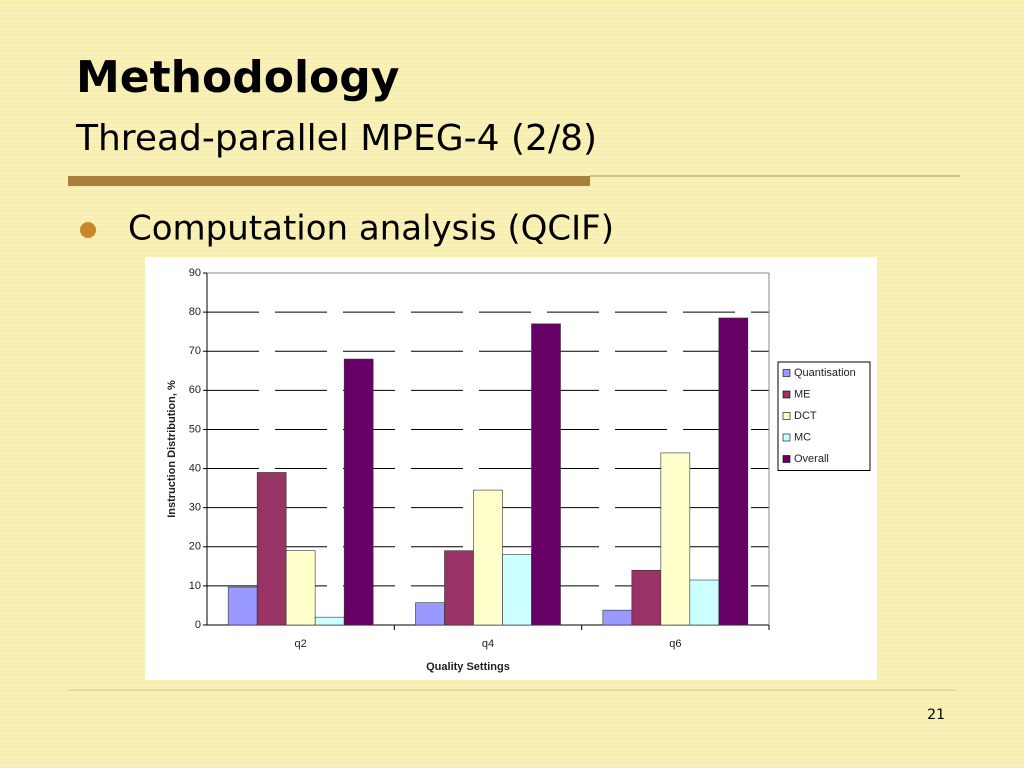 The image size is (1024, 768). I want to click on y-tick-label: 30, so click(195, 508).